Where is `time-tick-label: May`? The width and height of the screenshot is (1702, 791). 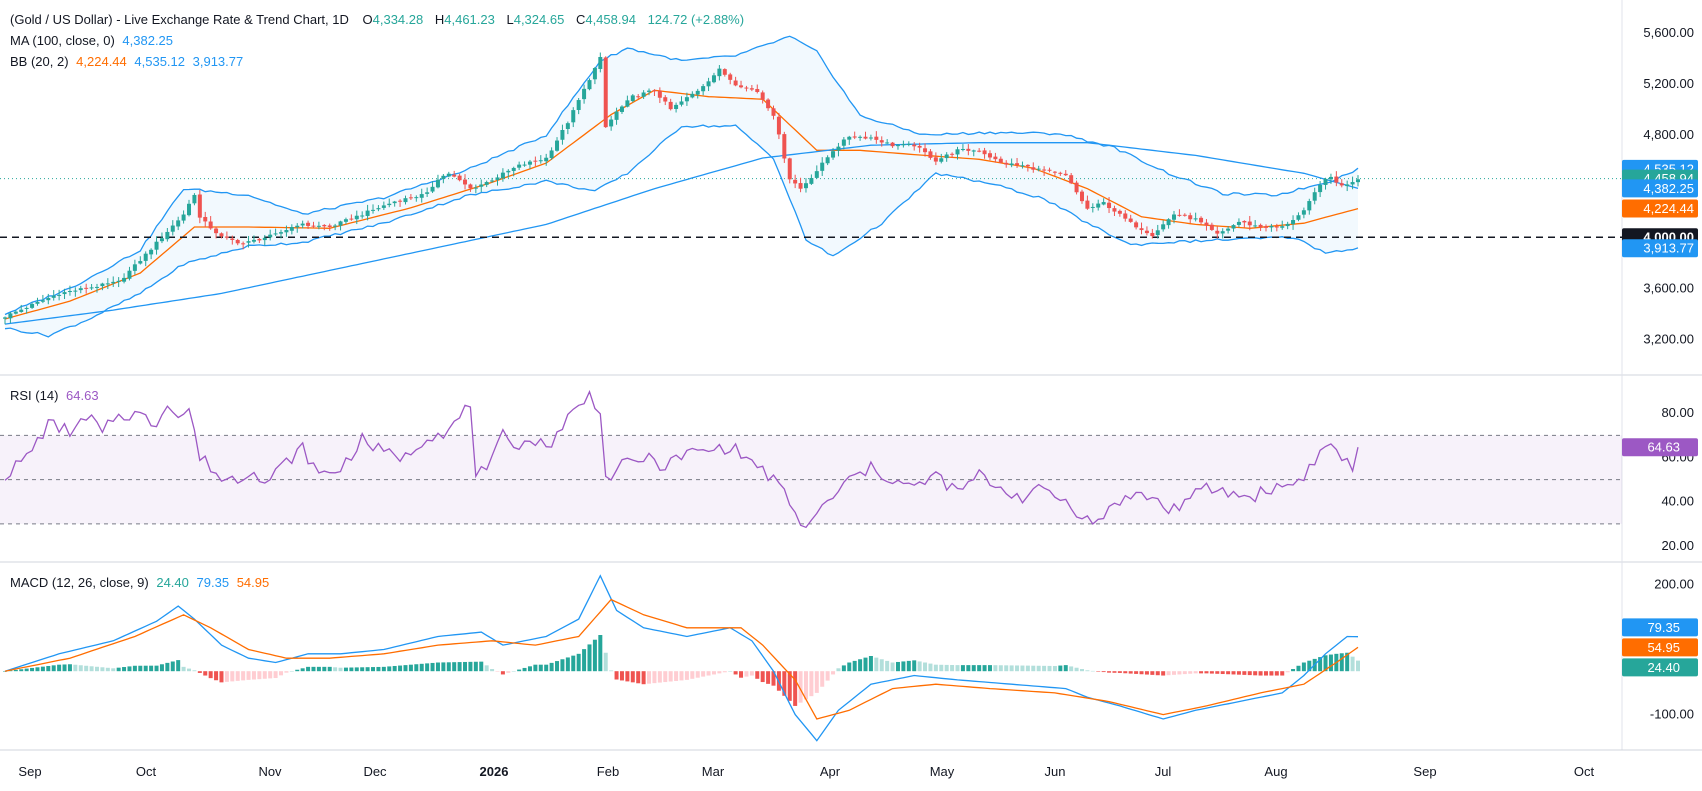
time-tick-label: May is located at coordinates (942, 771).